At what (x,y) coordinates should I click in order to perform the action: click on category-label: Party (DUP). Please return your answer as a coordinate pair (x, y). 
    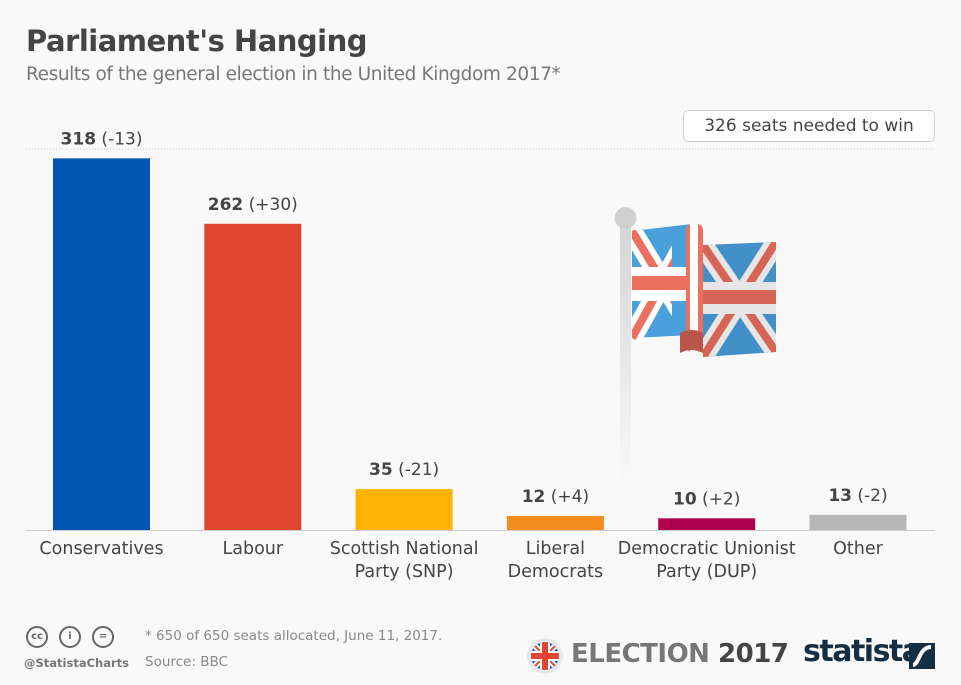
    Looking at the image, I should click on (706, 572).